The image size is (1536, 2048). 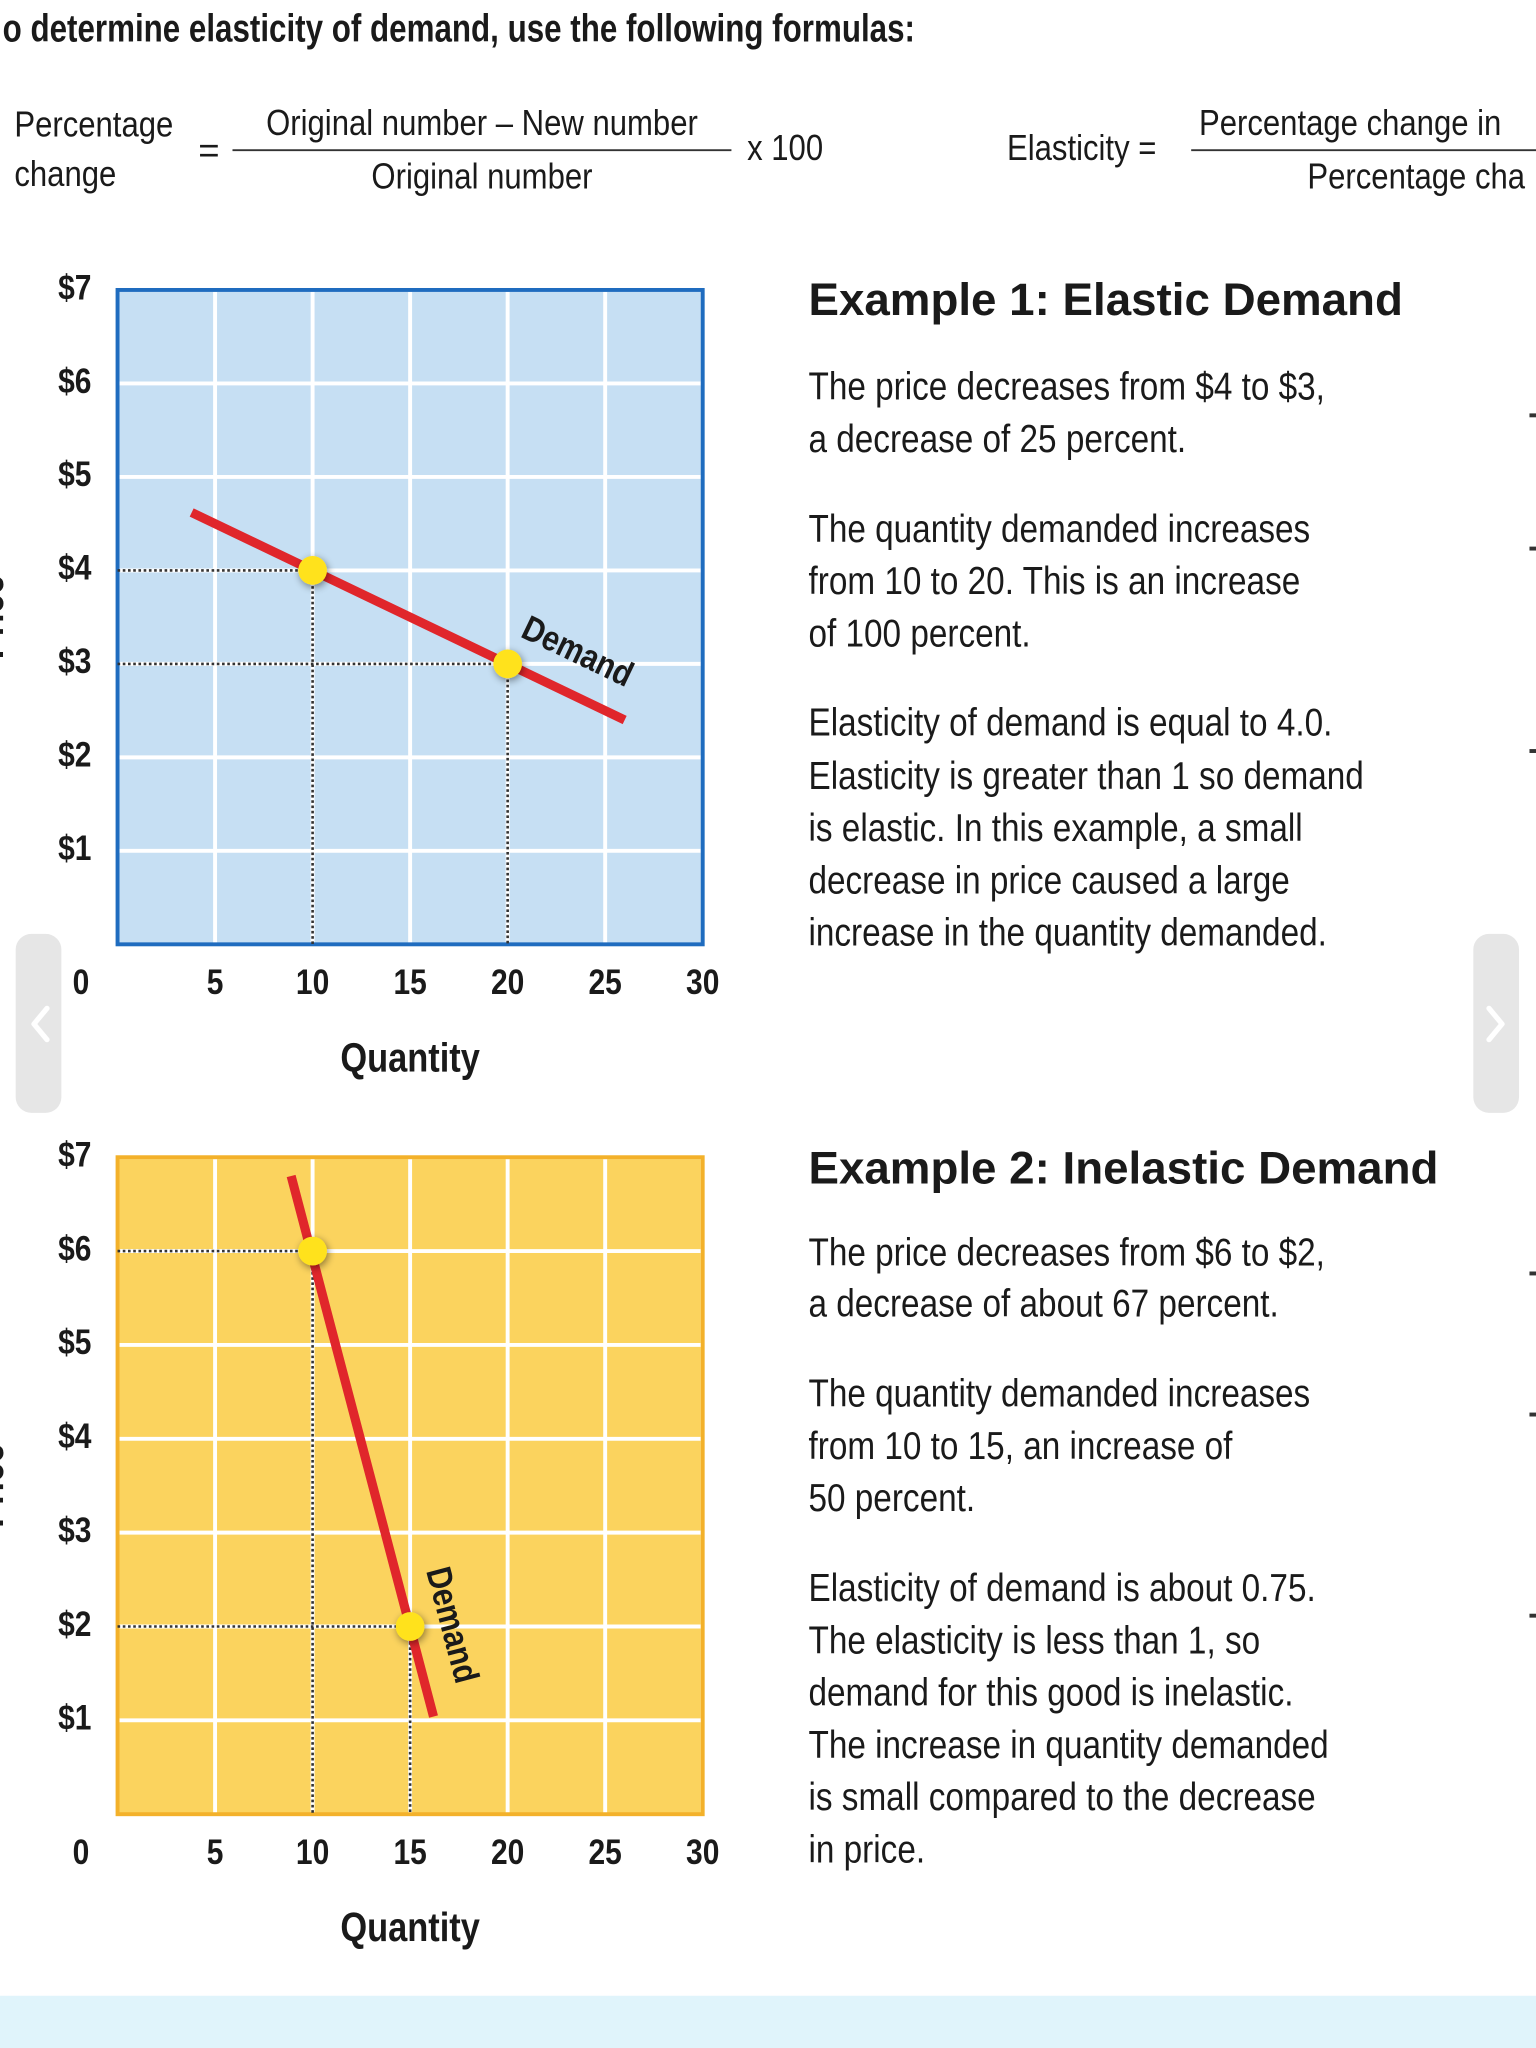 What do you see at coordinates (1043, 1303) in the screenshot?
I see `example-text: a decrease of about 67 percent.` at bounding box center [1043, 1303].